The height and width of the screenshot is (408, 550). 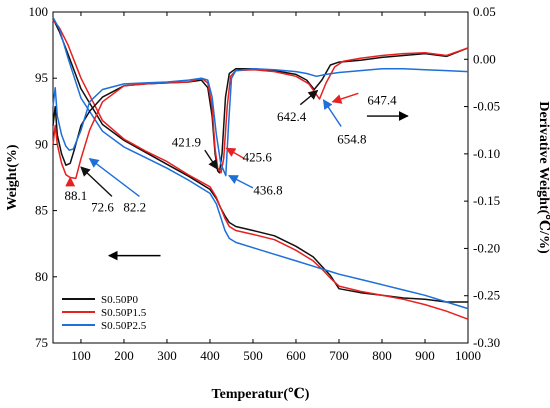 I want to click on x-tick-label: 1000, so click(x=468, y=355).